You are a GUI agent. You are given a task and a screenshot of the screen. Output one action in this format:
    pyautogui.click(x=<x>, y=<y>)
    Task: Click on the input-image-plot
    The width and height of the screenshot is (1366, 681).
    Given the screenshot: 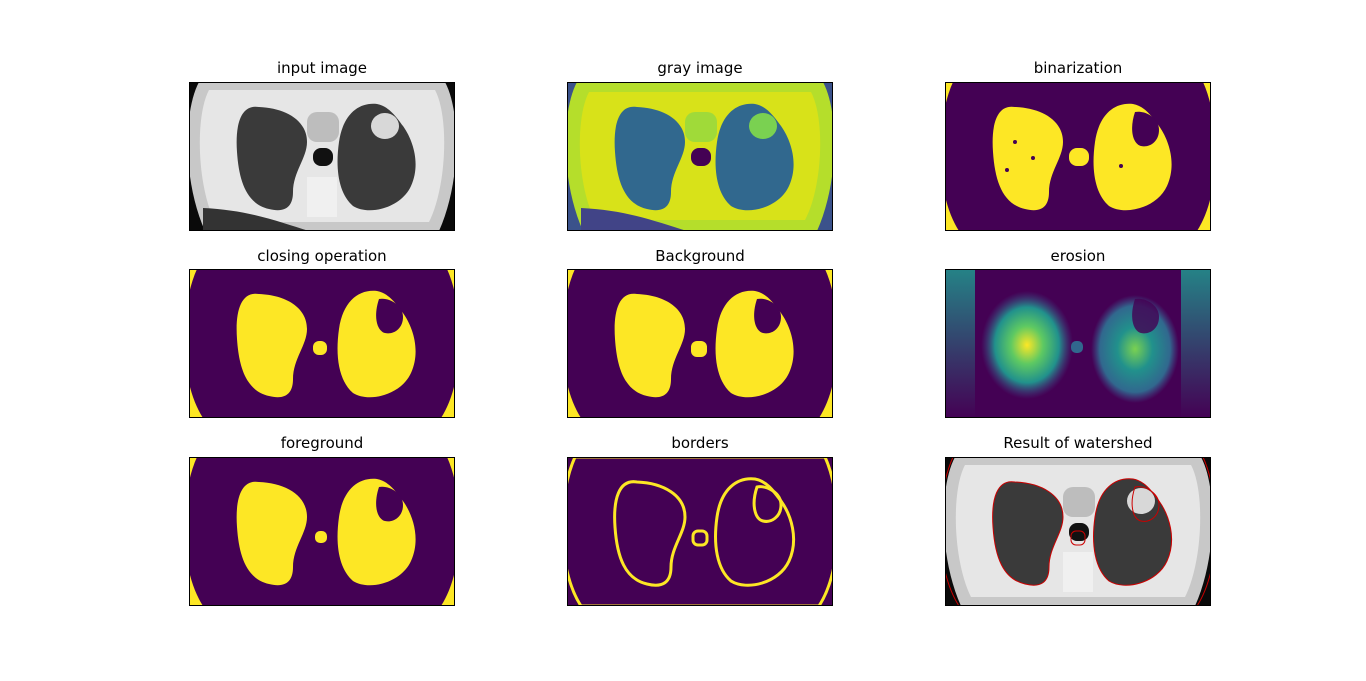 What is the action you would take?
    pyautogui.click(x=322, y=156)
    